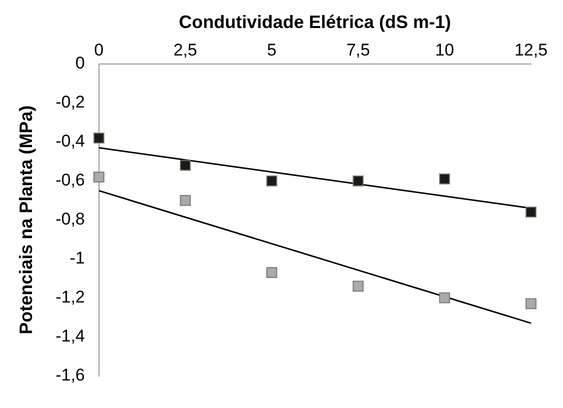 This screenshot has width=563, height=408. What do you see at coordinates (70, 374) in the screenshot?
I see `y-tick-label: -1,6` at bounding box center [70, 374].